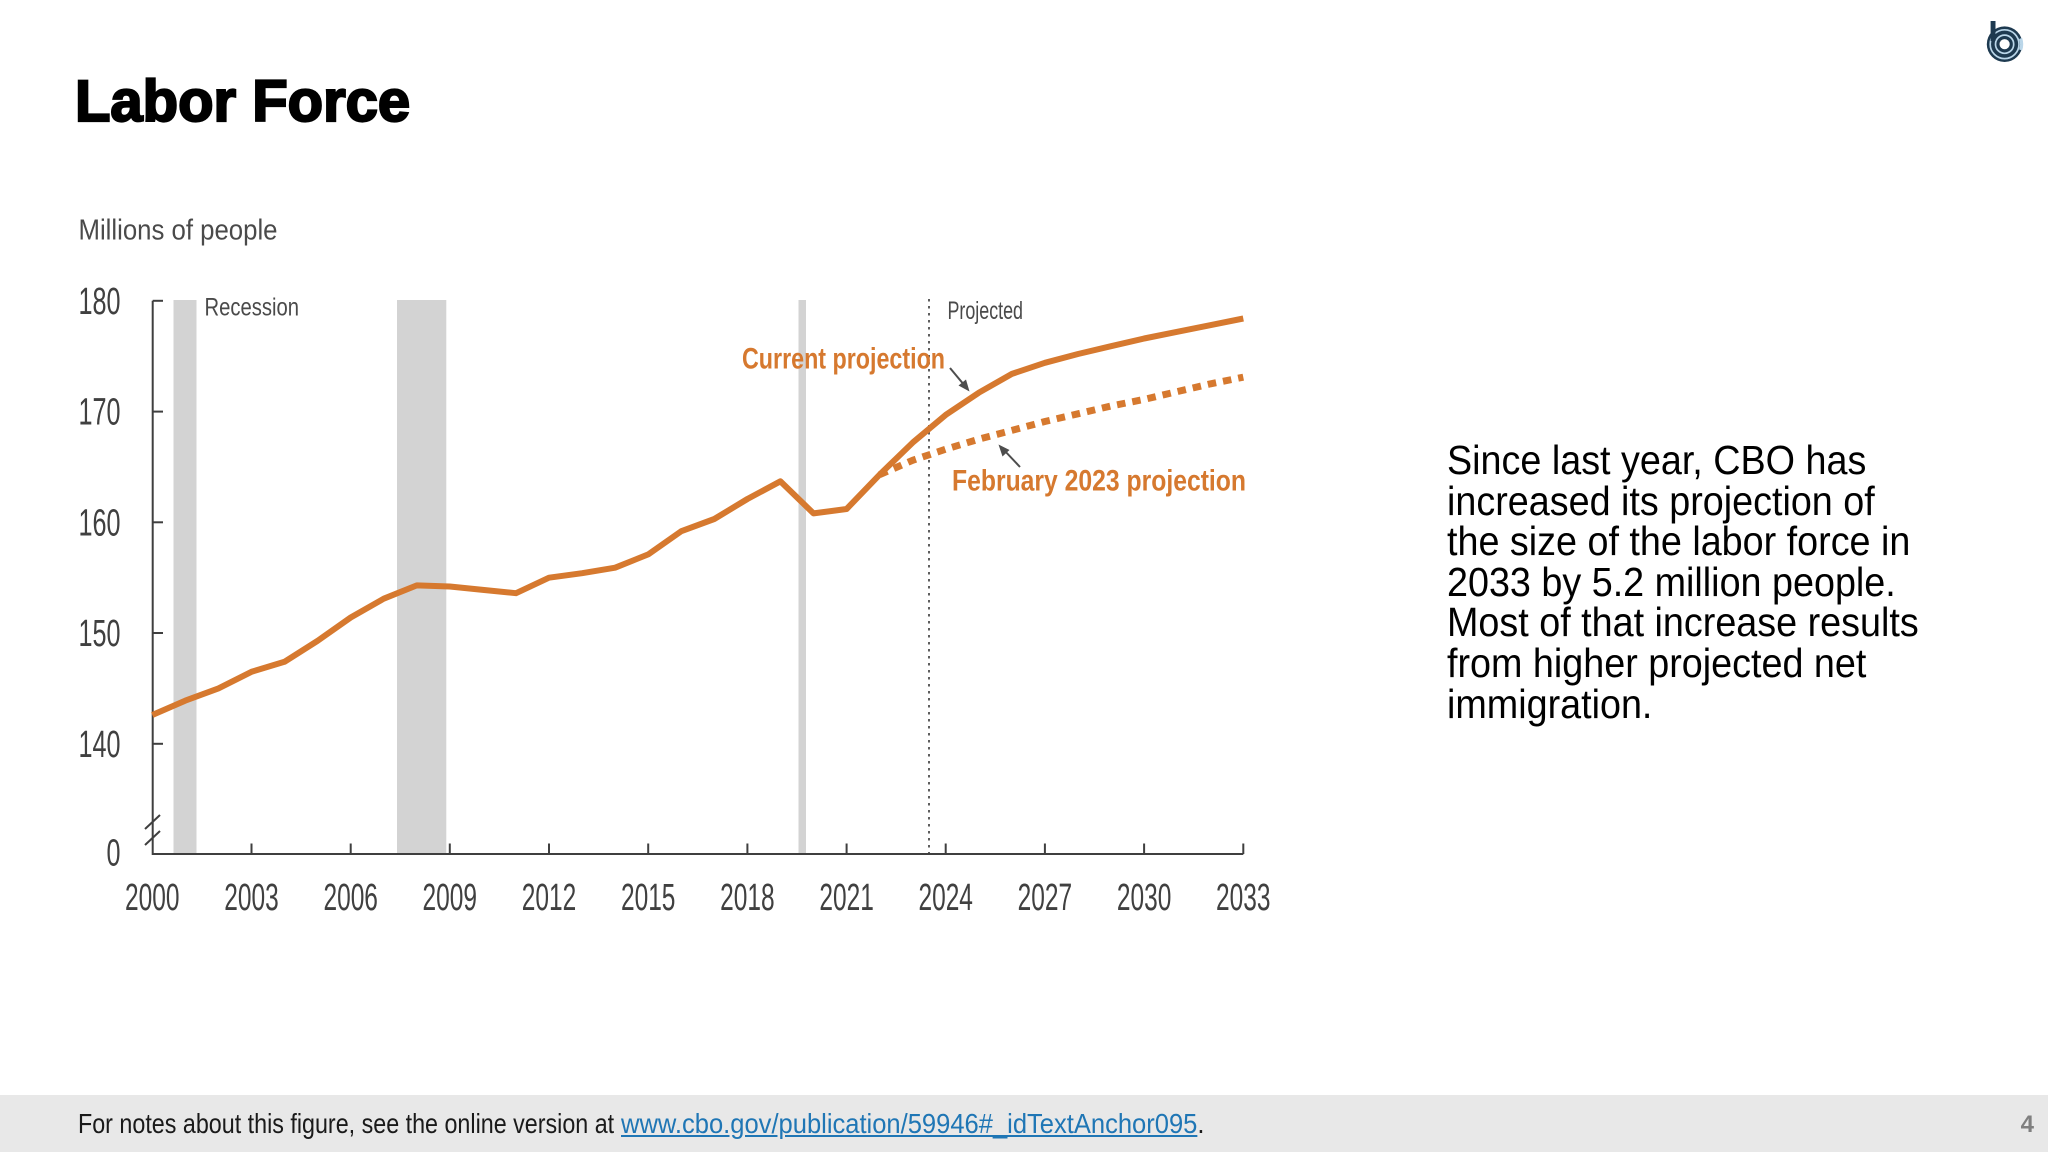 This screenshot has width=2048, height=1152. I want to click on svg-text: 2000, so click(152, 898).